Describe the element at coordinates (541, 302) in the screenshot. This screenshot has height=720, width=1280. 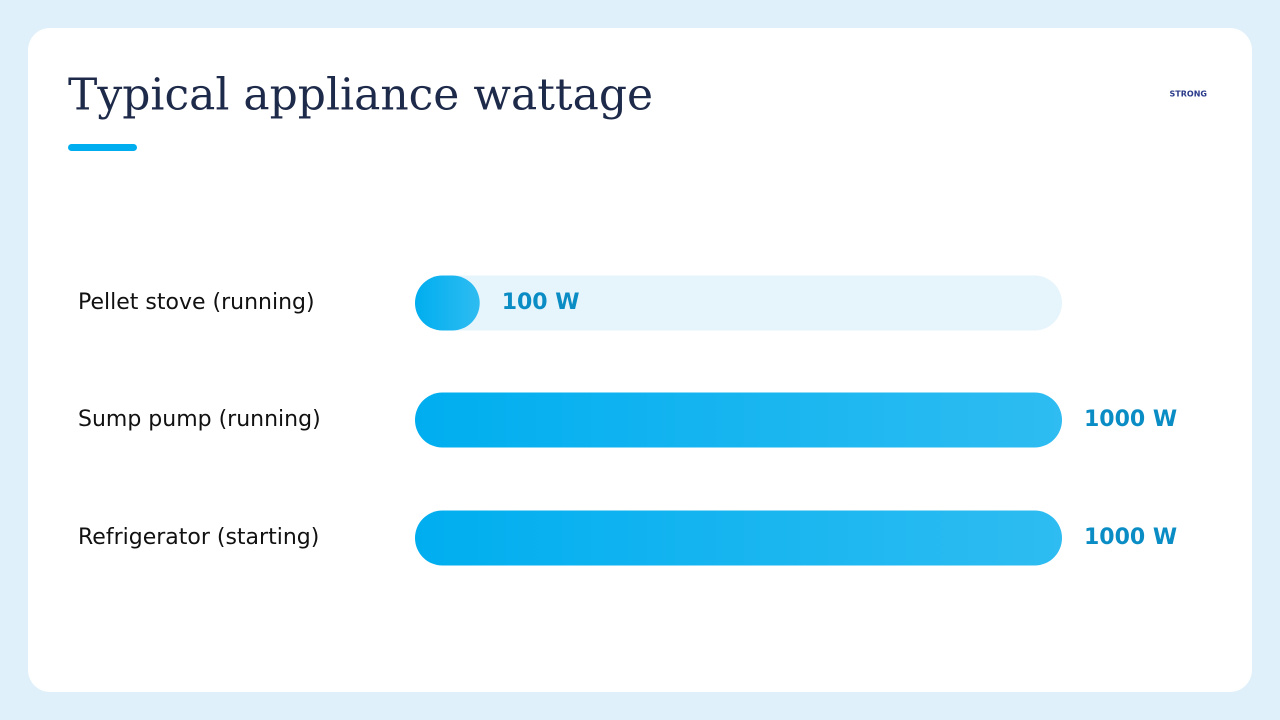
I see `value-label: 100 W` at that location.